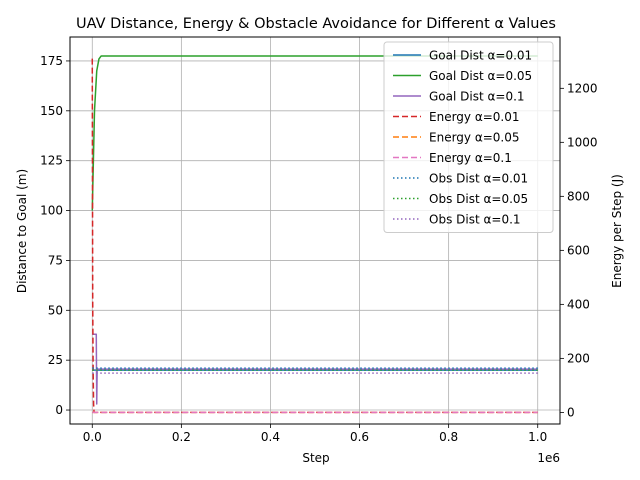 This screenshot has height=480, width=640. I want to click on y-left-tick-label: 150, so click(51, 111).